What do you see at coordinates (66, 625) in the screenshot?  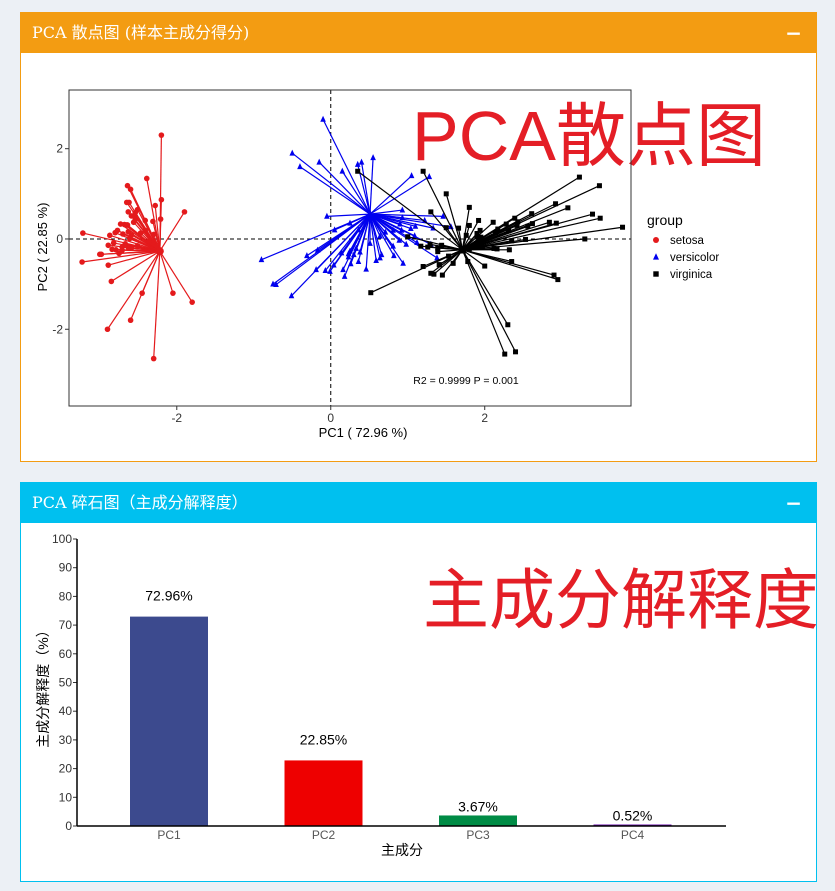 I see `y-tick-label: 70` at bounding box center [66, 625].